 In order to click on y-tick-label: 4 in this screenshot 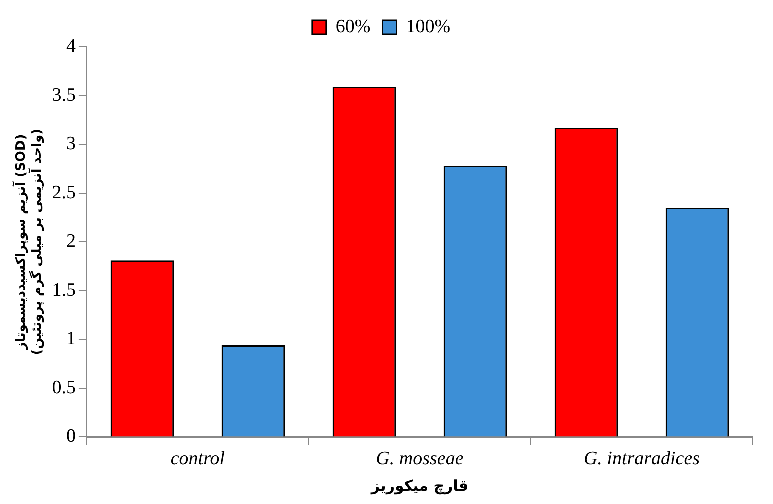, I will do `click(71, 46)`.